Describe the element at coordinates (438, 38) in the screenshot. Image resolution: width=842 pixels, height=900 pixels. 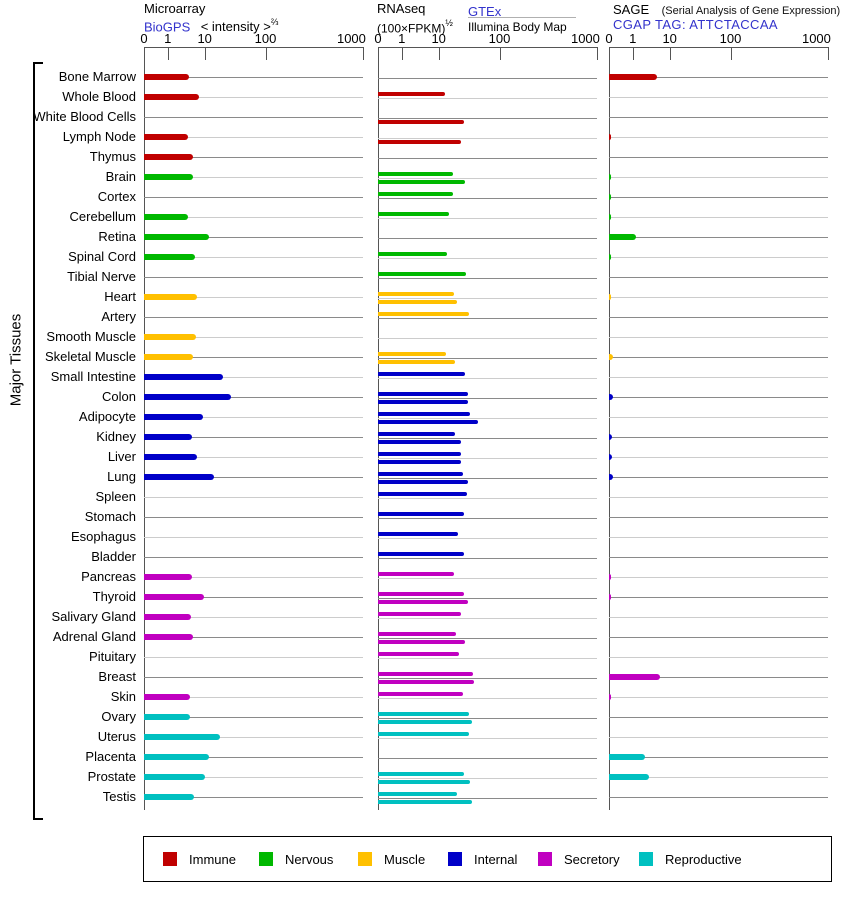
I see `axis-tick-label: 10` at that location.